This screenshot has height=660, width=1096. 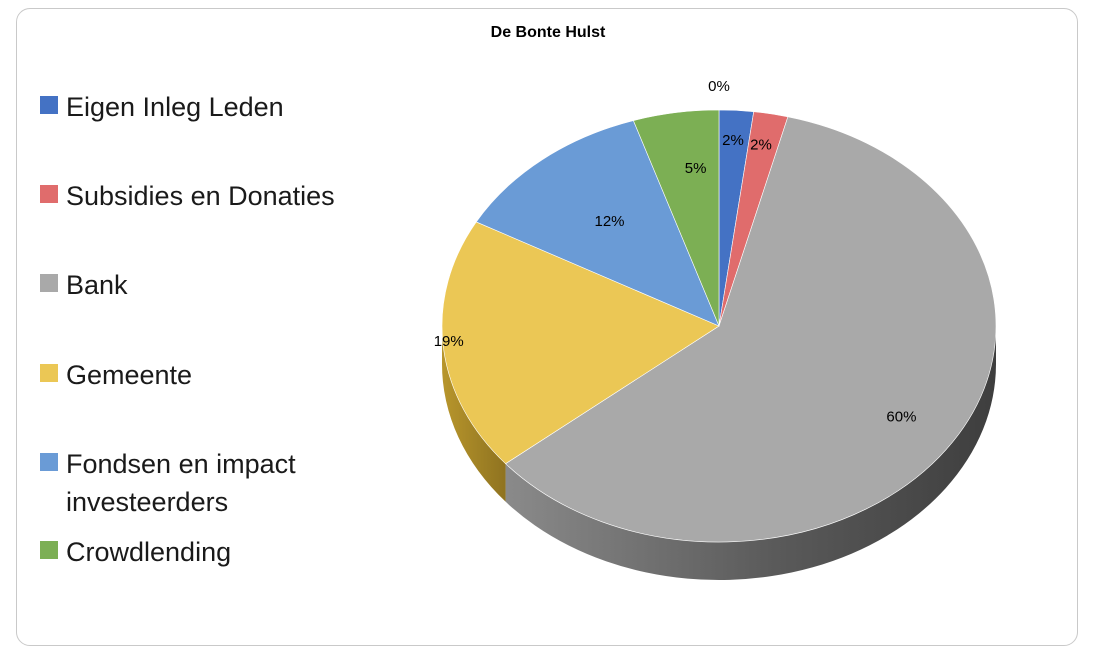 What do you see at coordinates (49, 105) in the screenshot?
I see `legend-swatch-eigen-inleg` at bounding box center [49, 105].